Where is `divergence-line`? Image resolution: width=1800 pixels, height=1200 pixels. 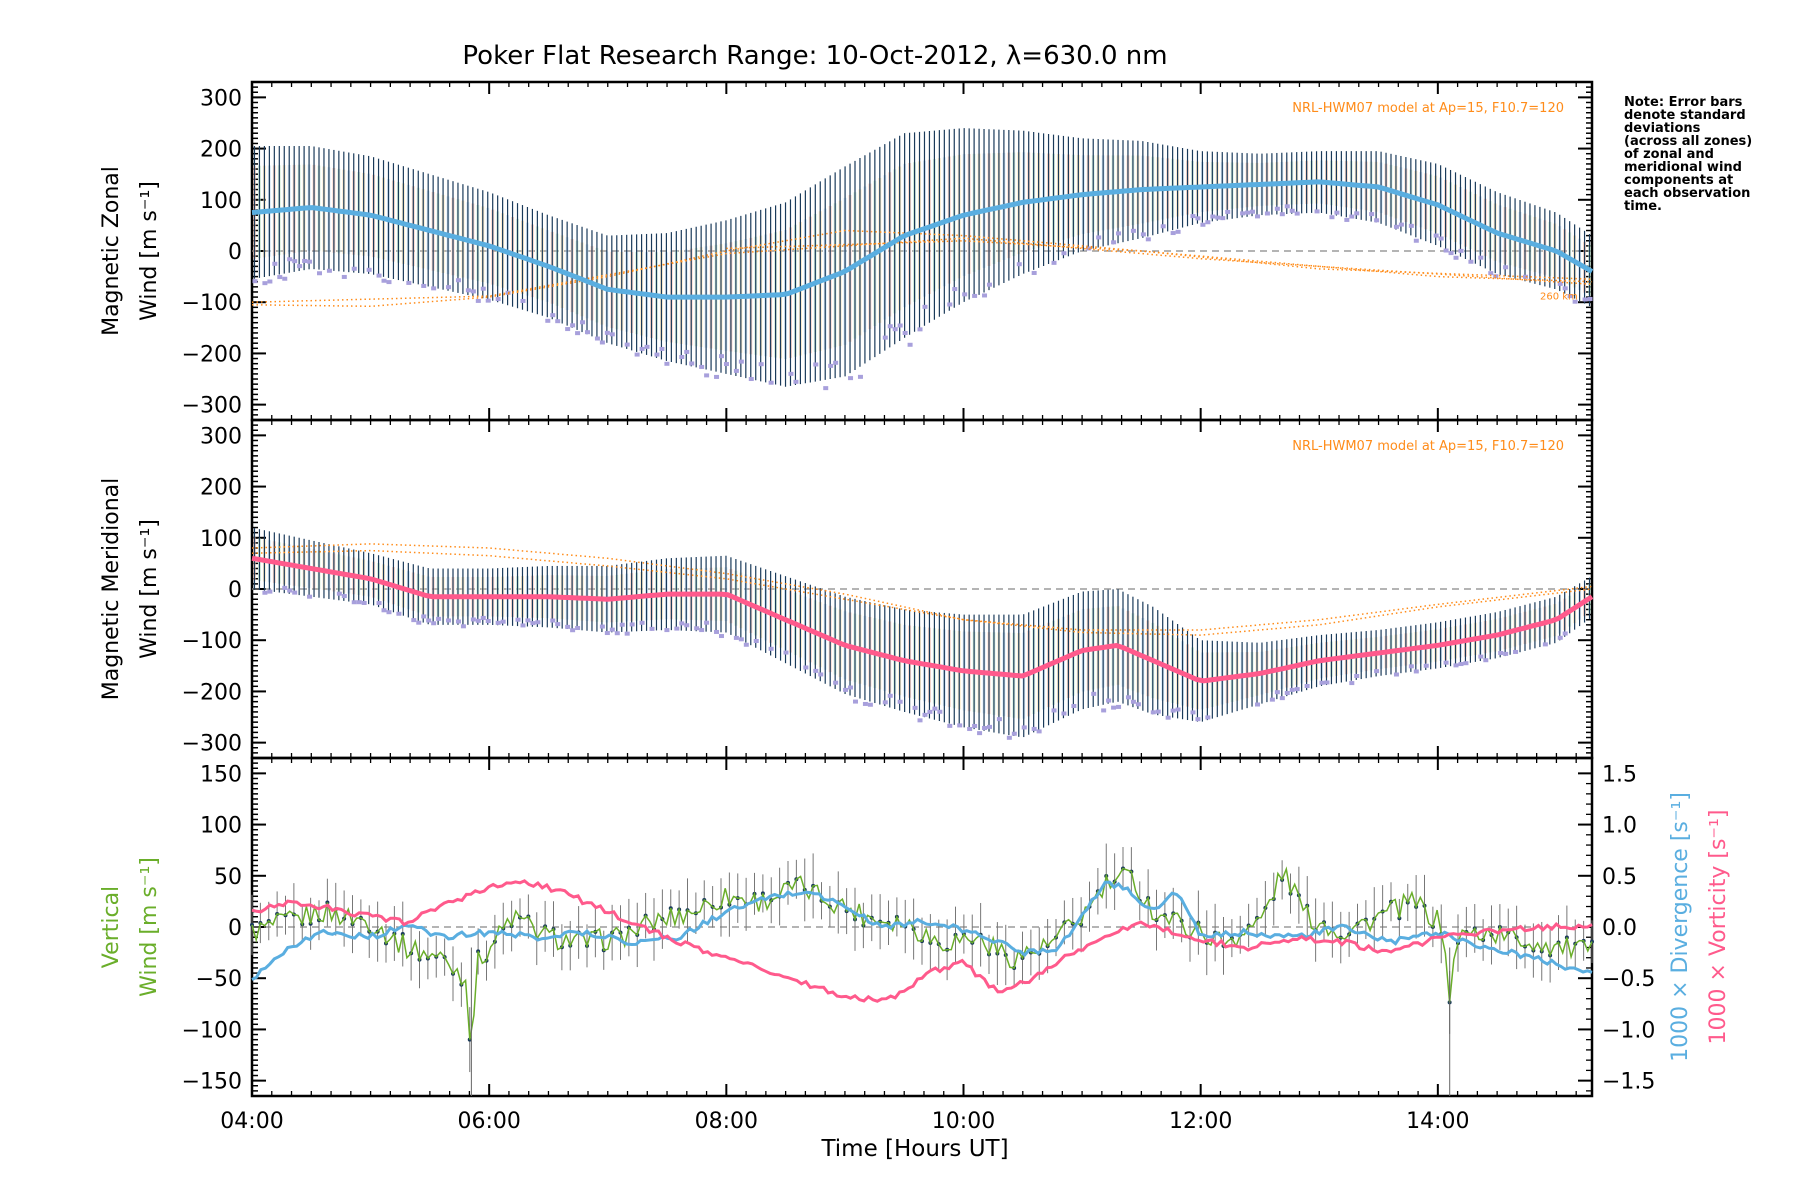
divergence-line is located at coordinates (922, 930).